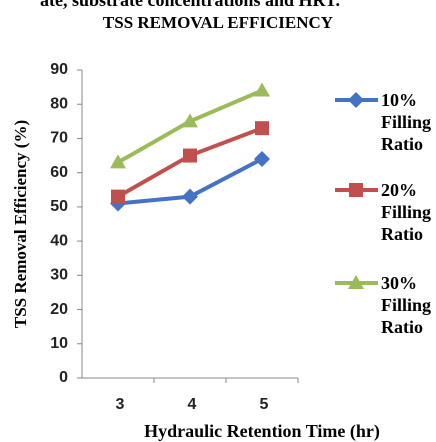 This screenshot has width=436, height=442. I want to click on legend-label: 30% Filling Ratio, so click(406, 305).